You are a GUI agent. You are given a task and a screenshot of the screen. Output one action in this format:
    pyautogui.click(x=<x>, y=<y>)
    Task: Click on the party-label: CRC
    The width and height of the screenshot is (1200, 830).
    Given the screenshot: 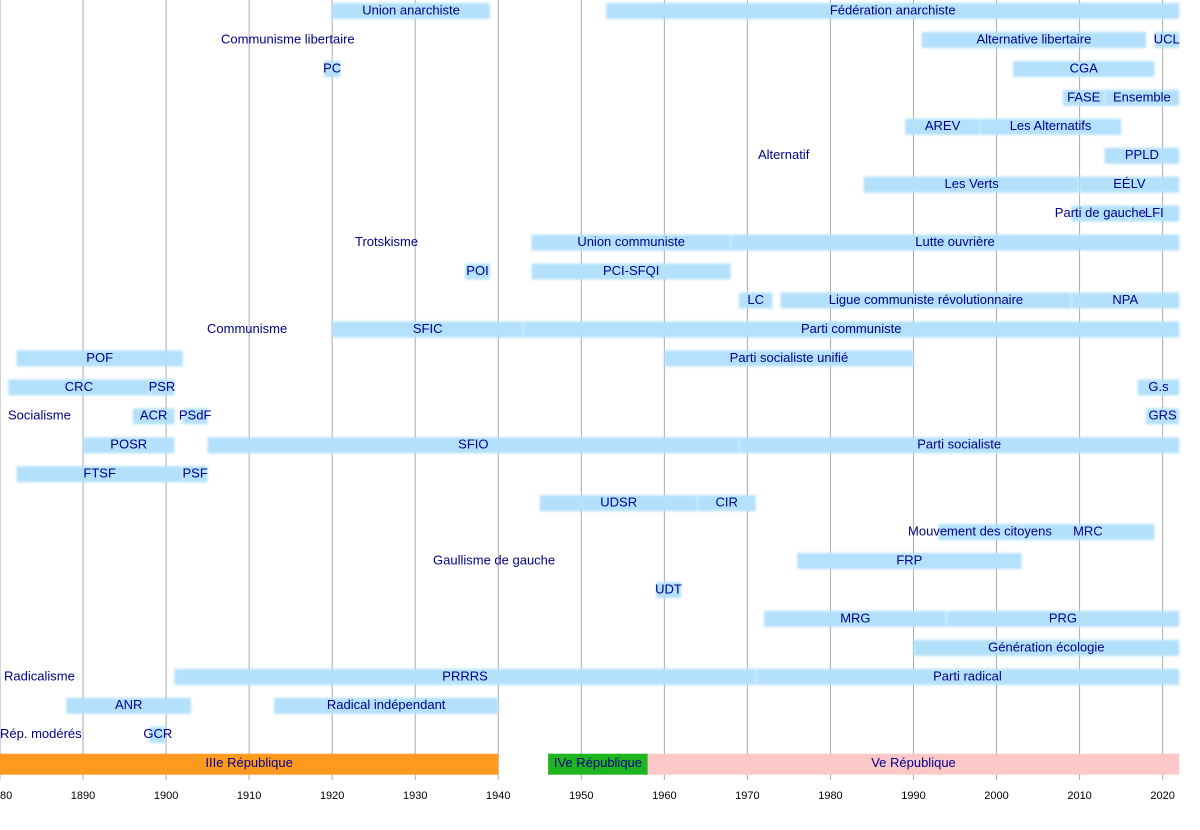 What is the action you would take?
    pyautogui.click(x=79, y=386)
    